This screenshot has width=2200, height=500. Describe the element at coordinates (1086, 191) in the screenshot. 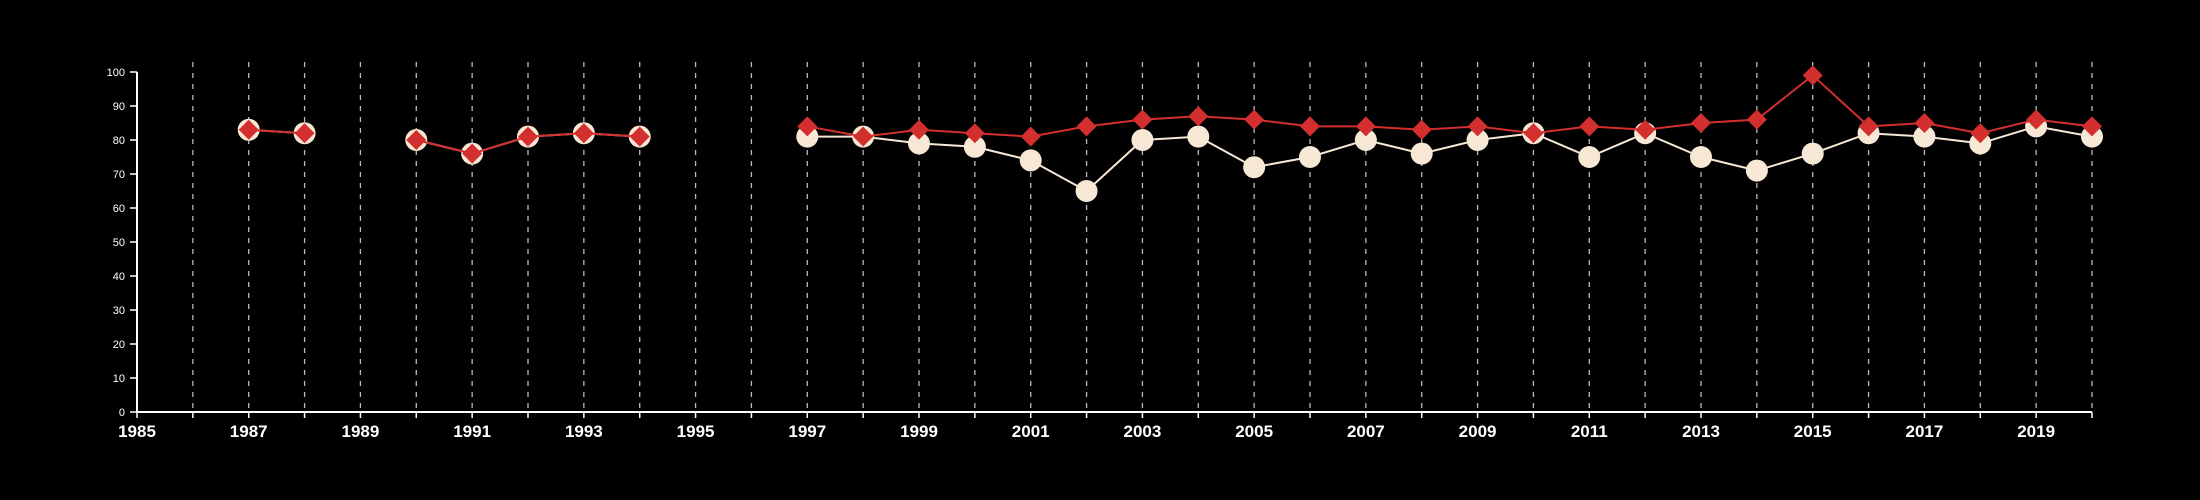

I see `circle-point-2002` at that location.